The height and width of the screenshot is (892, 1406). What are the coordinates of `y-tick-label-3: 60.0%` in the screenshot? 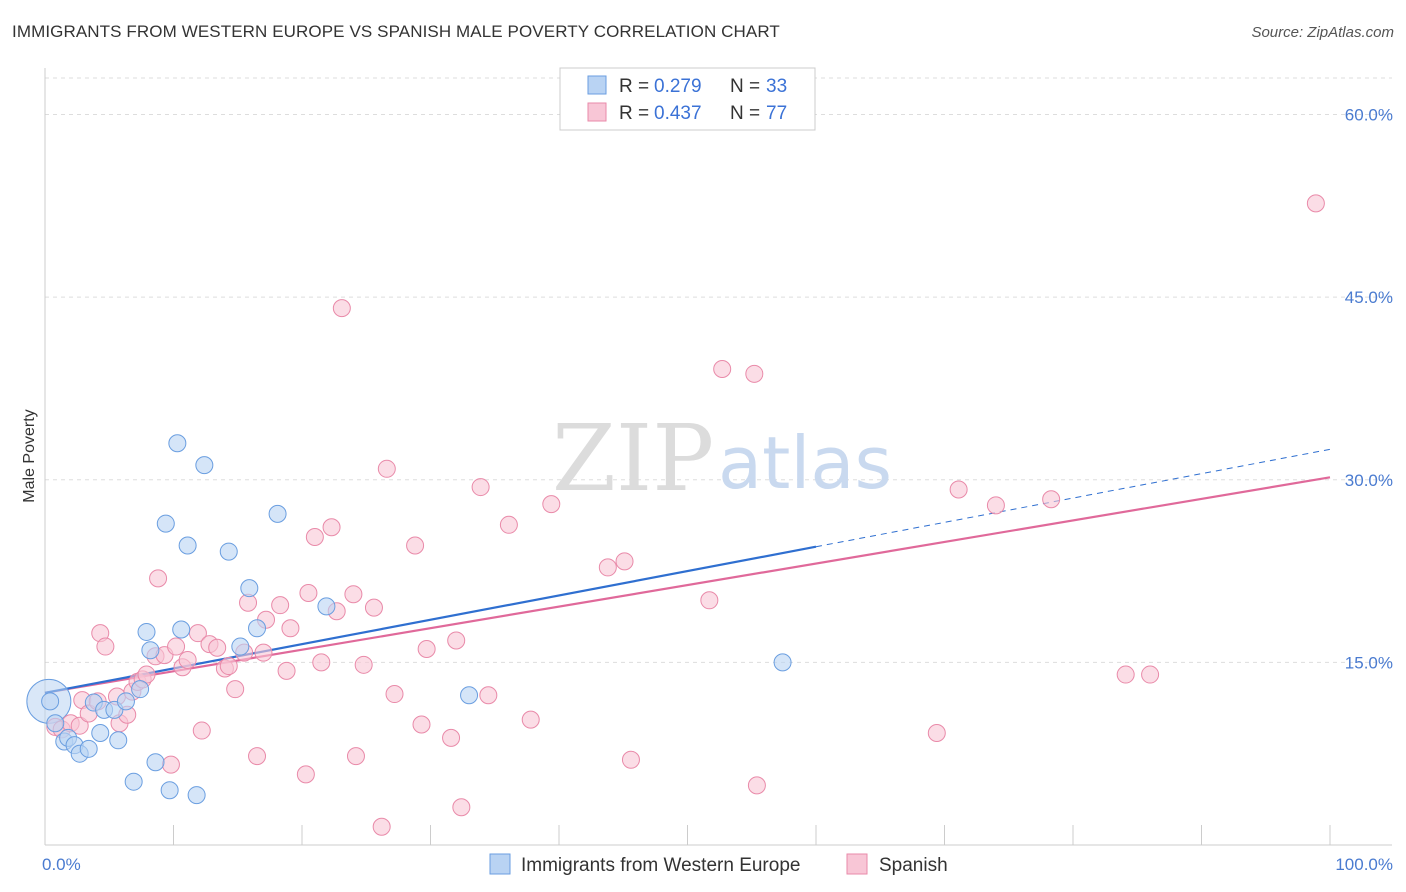 It's located at (1369, 115).